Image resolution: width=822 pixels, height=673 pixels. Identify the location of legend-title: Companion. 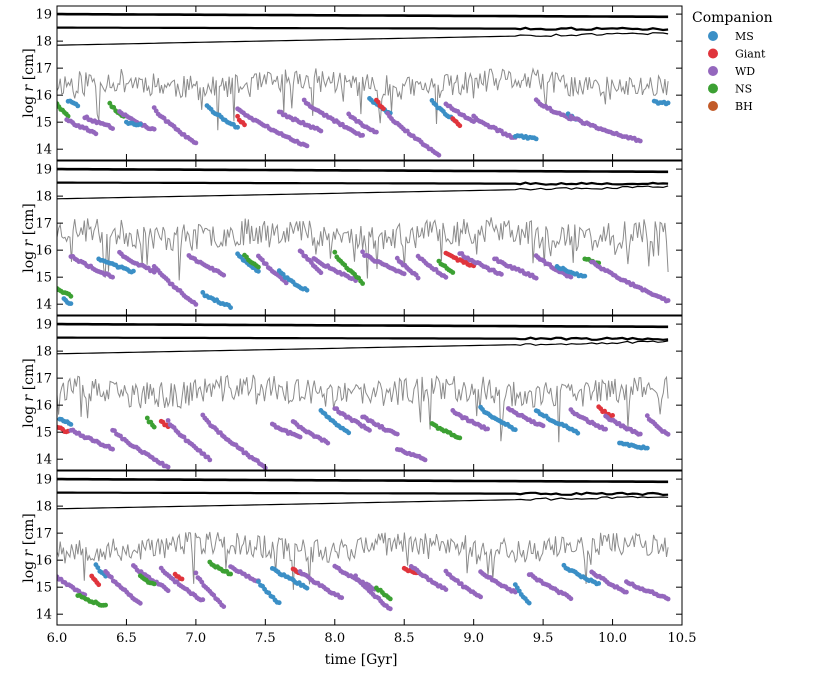
(732, 18).